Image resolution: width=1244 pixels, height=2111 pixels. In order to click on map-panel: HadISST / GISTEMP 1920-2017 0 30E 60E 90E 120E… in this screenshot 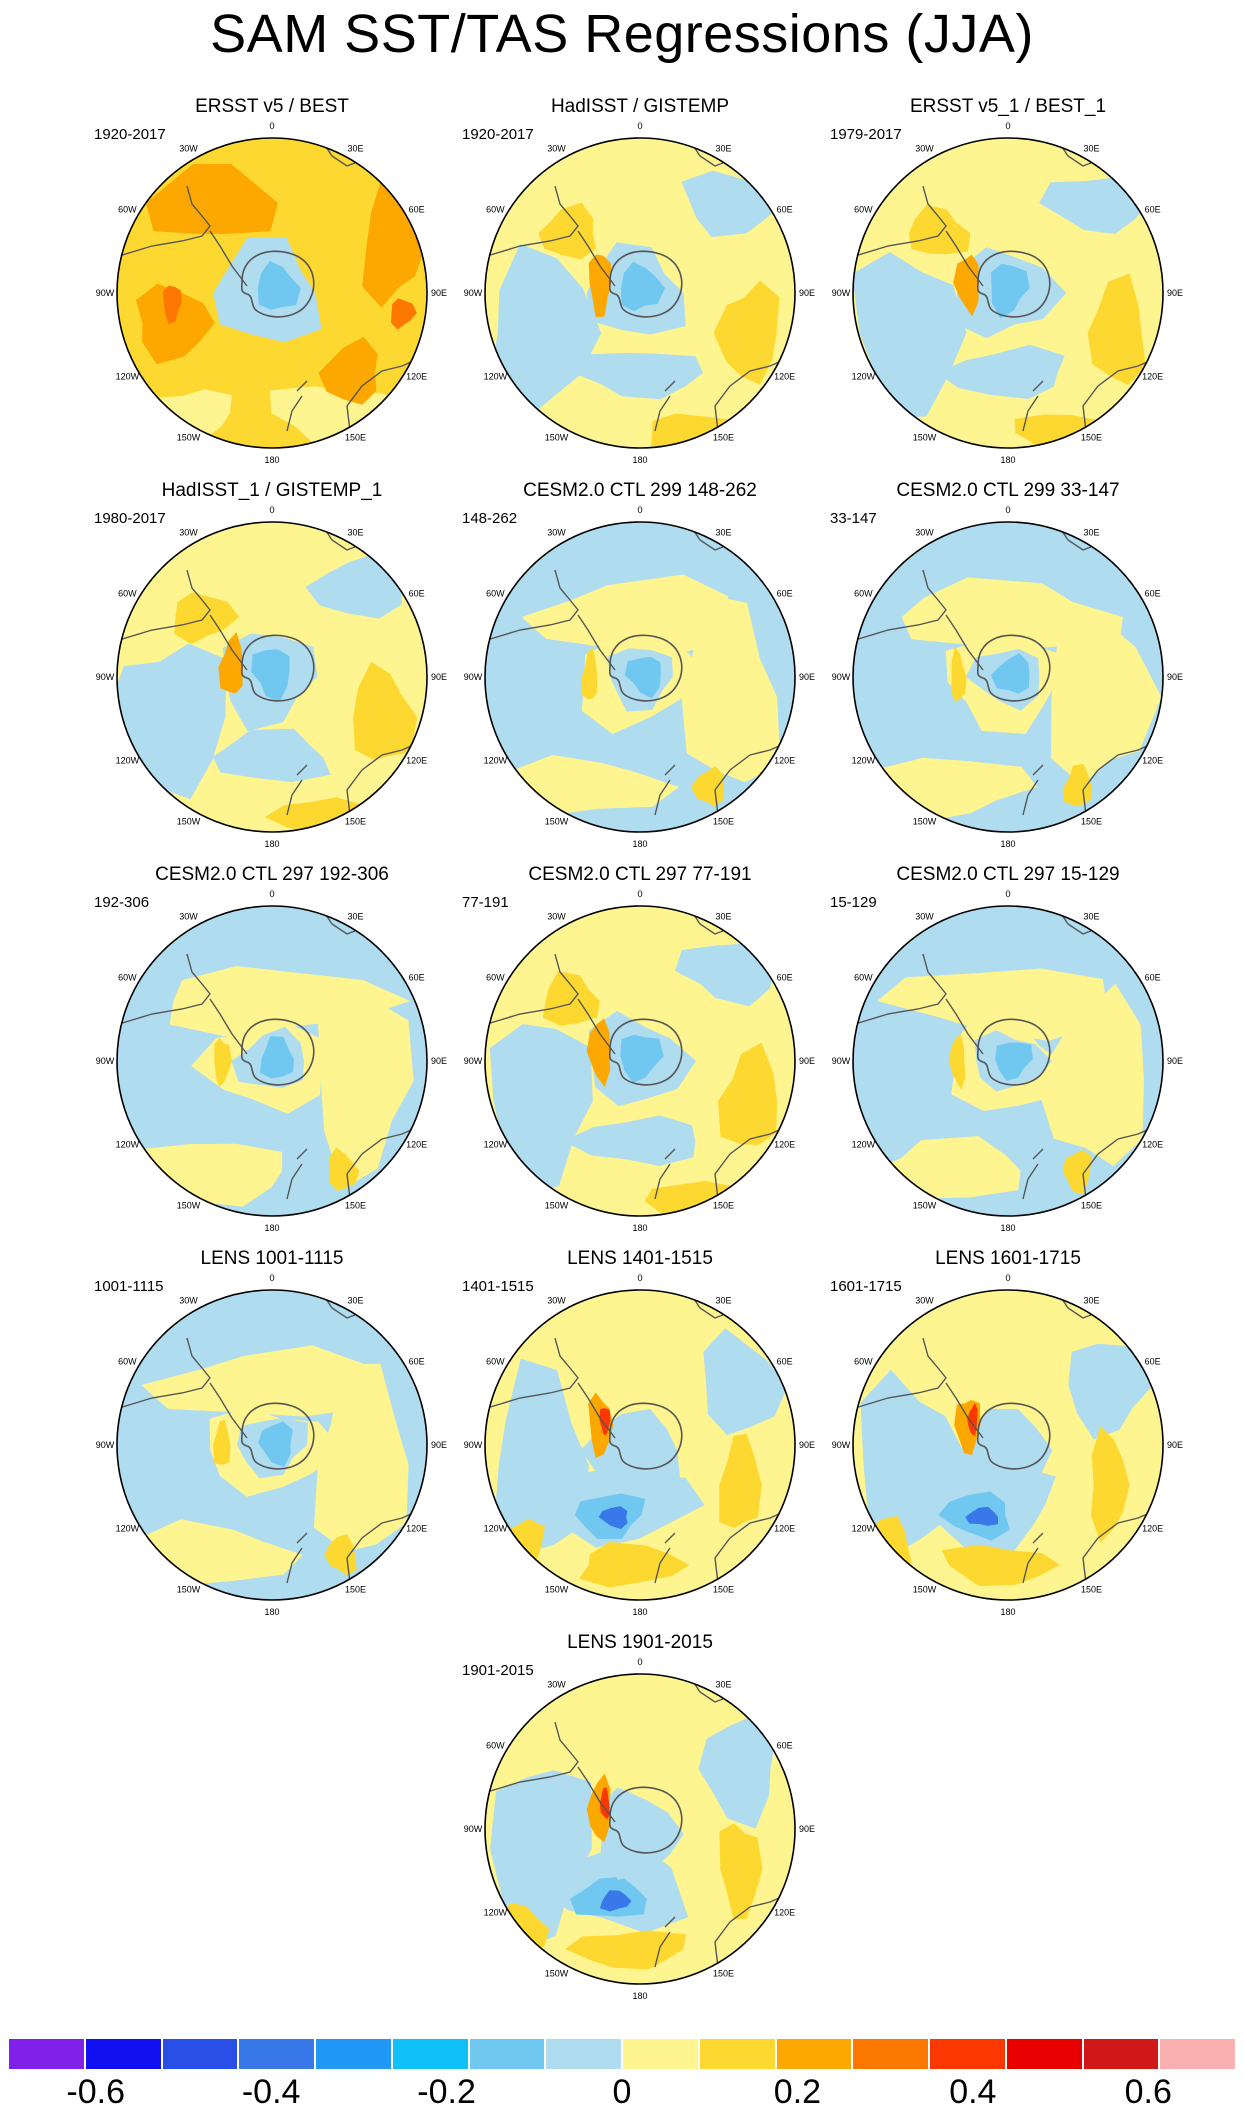, I will do `click(640, 280)`.